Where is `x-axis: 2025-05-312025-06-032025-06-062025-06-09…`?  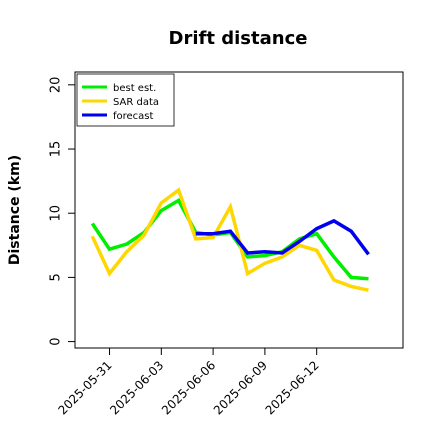
x-axis: 2025-05-312025-06-032025-06-062025-06-09… is located at coordinates (188, 382).